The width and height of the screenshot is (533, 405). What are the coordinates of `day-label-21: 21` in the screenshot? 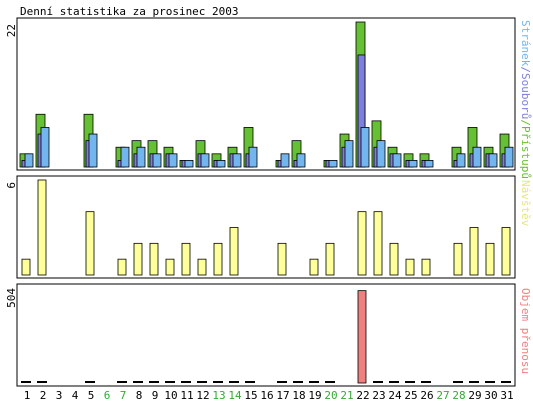 It's located at (346, 395).